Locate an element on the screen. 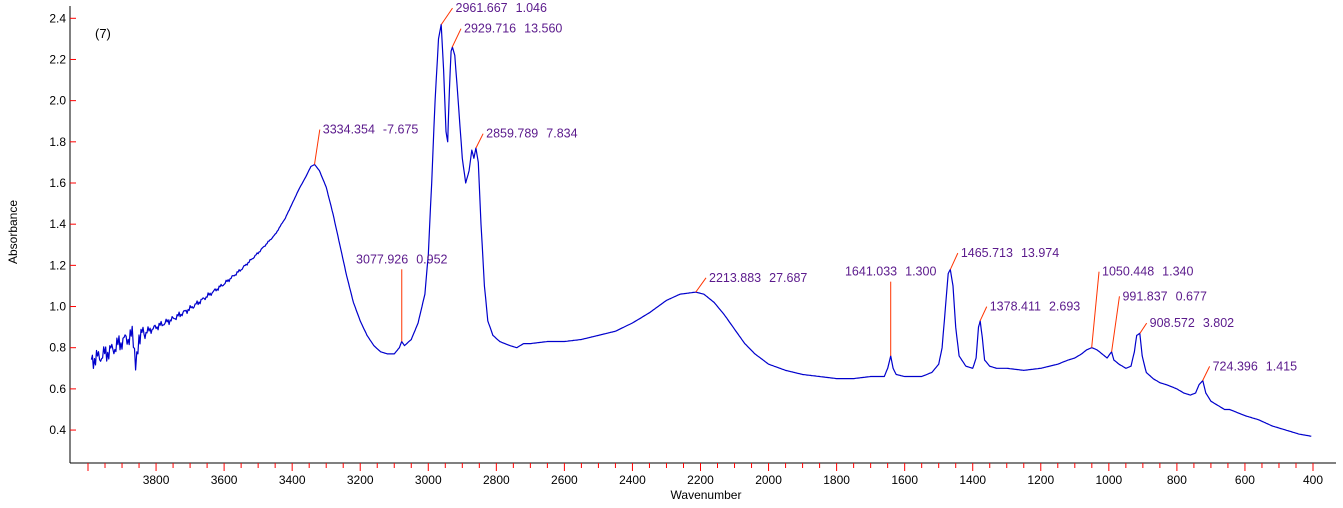 The image size is (1343, 508). peak-annotation: 991.837 0.677 is located at coordinates (1159, 320).